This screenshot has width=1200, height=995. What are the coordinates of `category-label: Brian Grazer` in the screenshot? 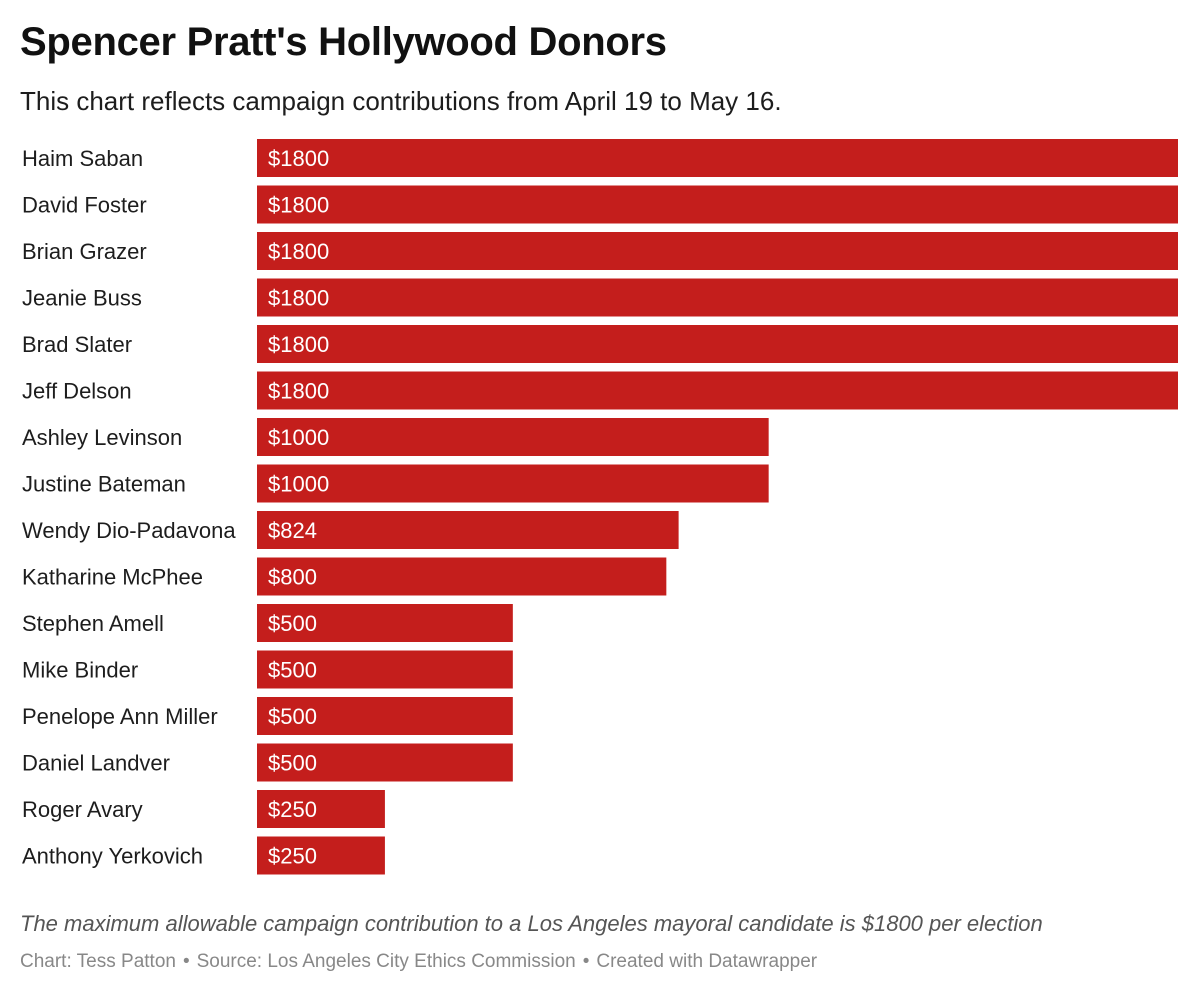 It's located at (84, 251).